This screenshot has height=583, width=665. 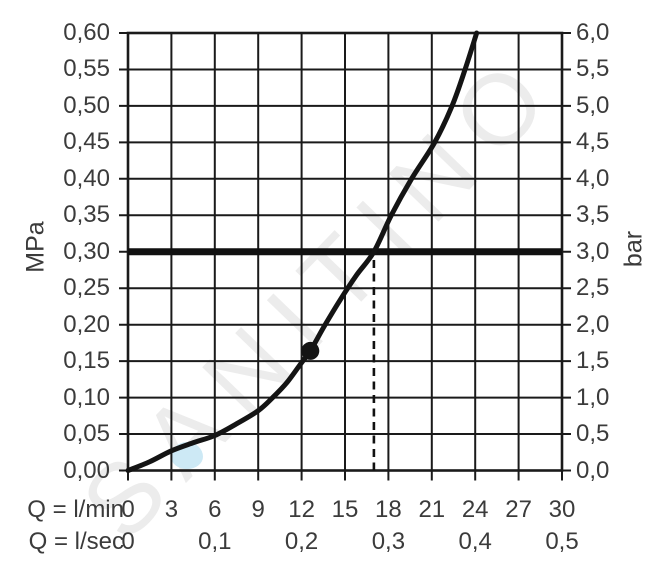 What do you see at coordinates (35, 247) in the screenshot?
I see `y-axis-left-unit-label: MPa` at bounding box center [35, 247].